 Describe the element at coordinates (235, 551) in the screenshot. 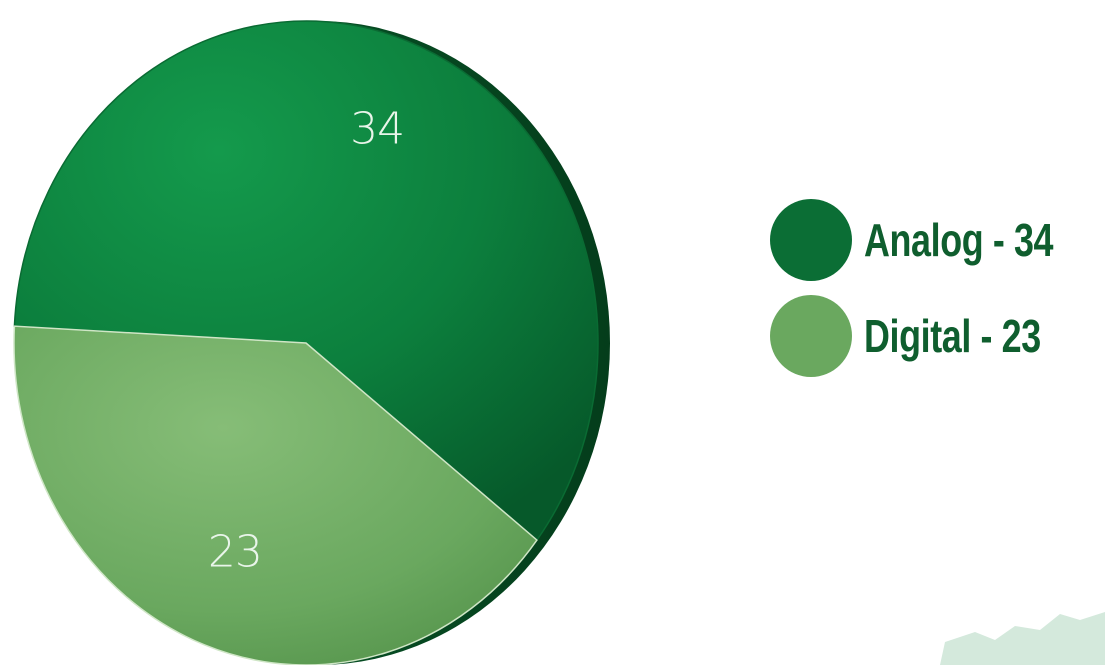

I see `pie-slice-label-digital: 23` at that location.